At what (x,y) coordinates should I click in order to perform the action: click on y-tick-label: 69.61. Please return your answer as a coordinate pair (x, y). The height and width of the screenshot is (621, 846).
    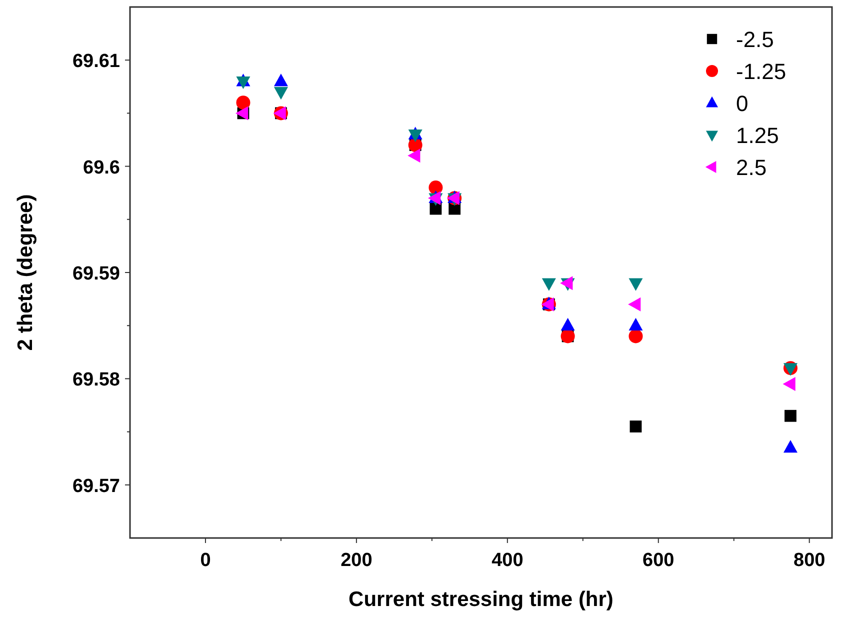
    Looking at the image, I should click on (96, 61).